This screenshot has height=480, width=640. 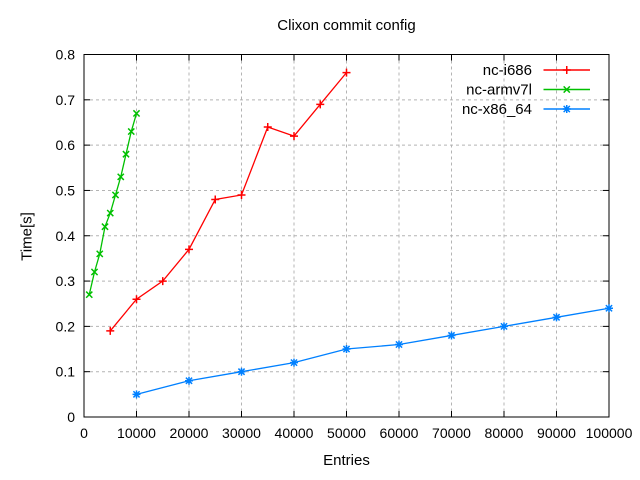 What do you see at coordinates (499, 90) in the screenshot?
I see `legend-label: nc-armv7l` at bounding box center [499, 90].